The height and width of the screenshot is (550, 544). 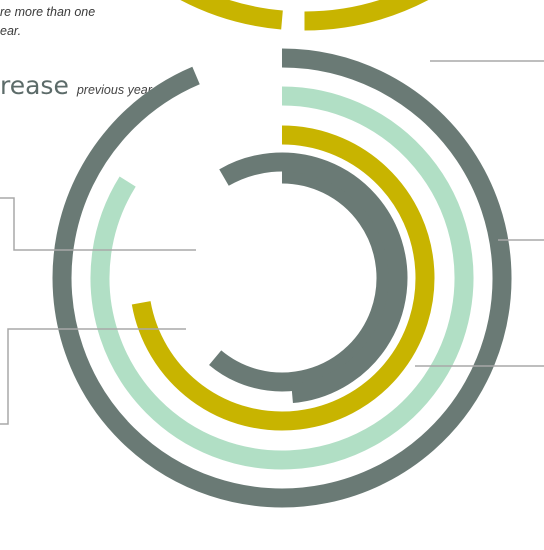 I want to click on headline: rease previous year, so click(x=76, y=85).